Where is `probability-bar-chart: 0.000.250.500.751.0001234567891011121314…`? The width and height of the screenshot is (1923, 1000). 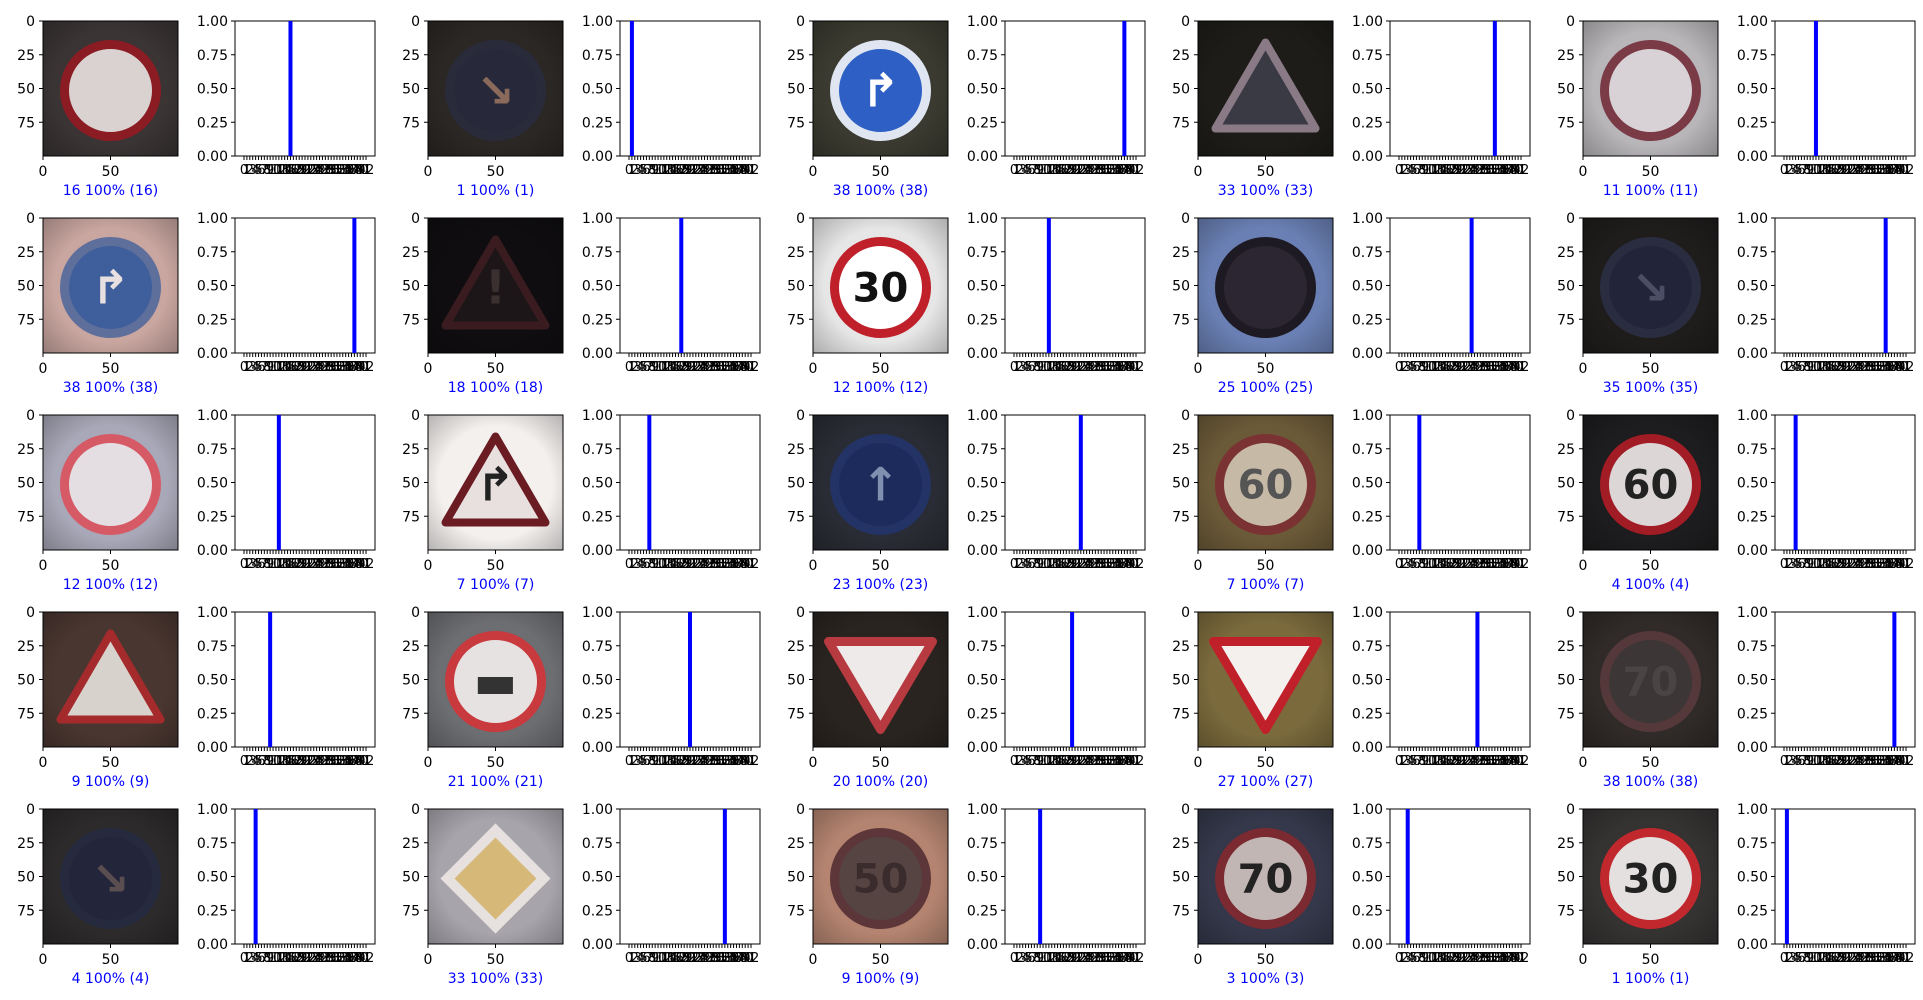
probability-bar-chart: 0.000.250.500.751.0001234567891011121314… is located at coordinates (1441, 96).